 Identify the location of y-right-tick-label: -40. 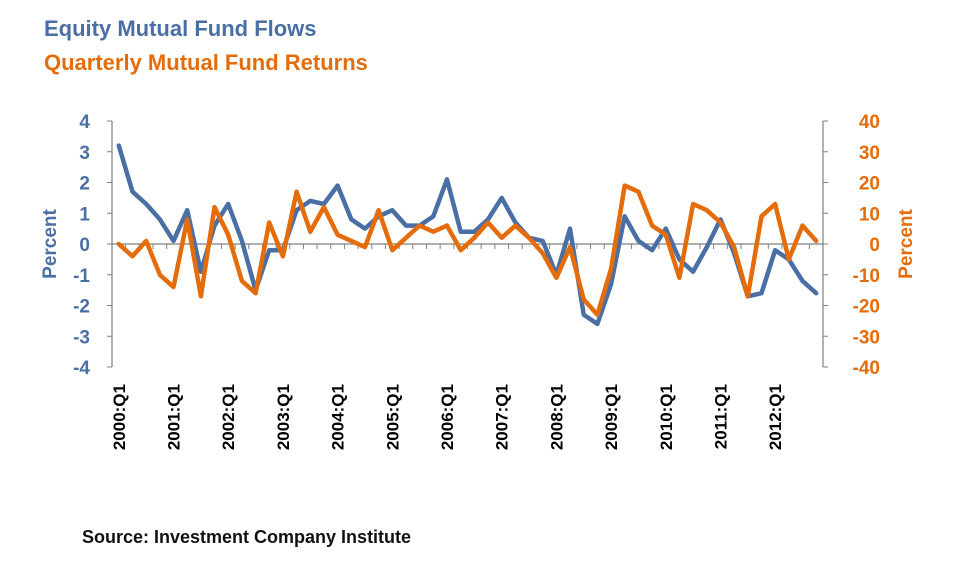
(866, 368).